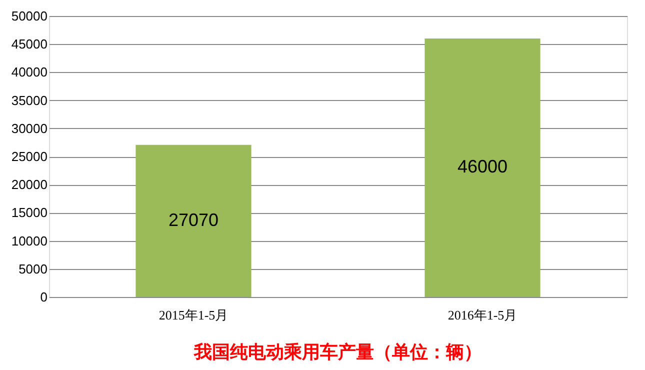 Image resolution: width=645 pixels, height=370 pixels. Describe the element at coordinates (29, 100) in the screenshot. I see `y-tick-label: 35000` at that location.